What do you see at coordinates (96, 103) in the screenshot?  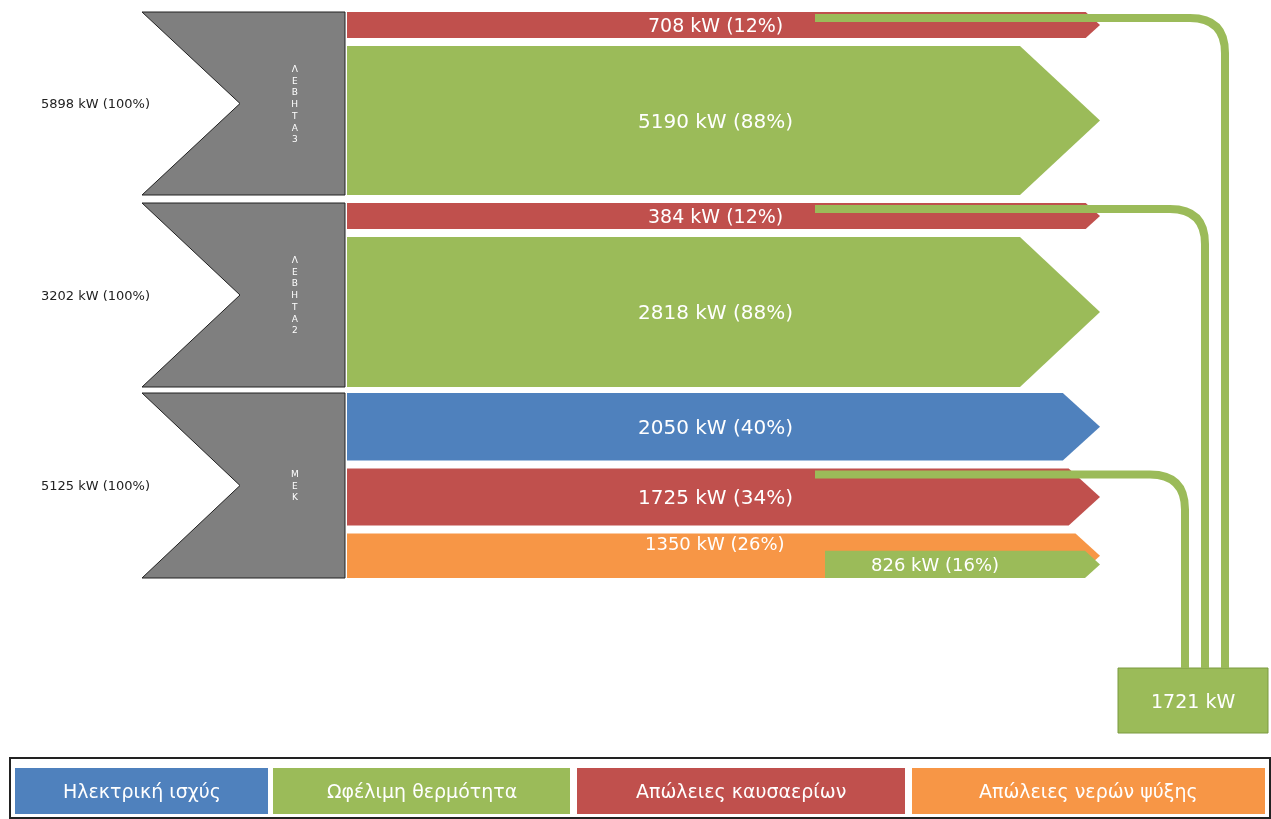 I see `data-label: 5898 kW (100%)` at bounding box center [96, 103].